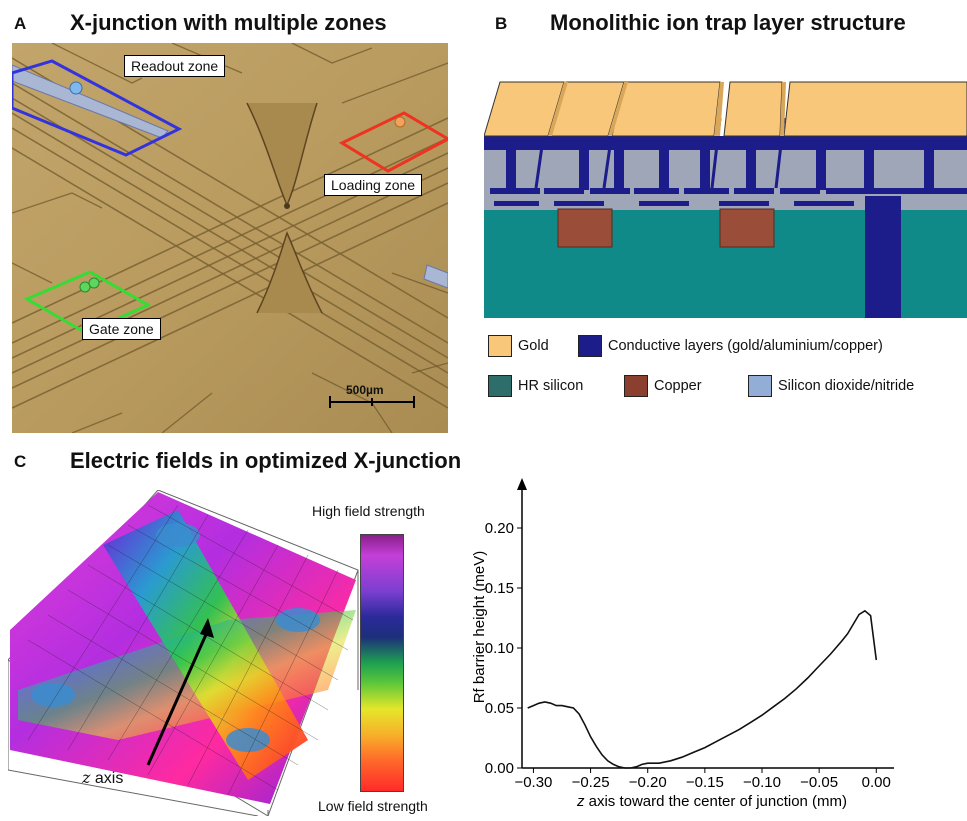 The image size is (967, 821). What do you see at coordinates (76, 88) in the screenshot?
I see `readout-ion` at bounding box center [76, 88].